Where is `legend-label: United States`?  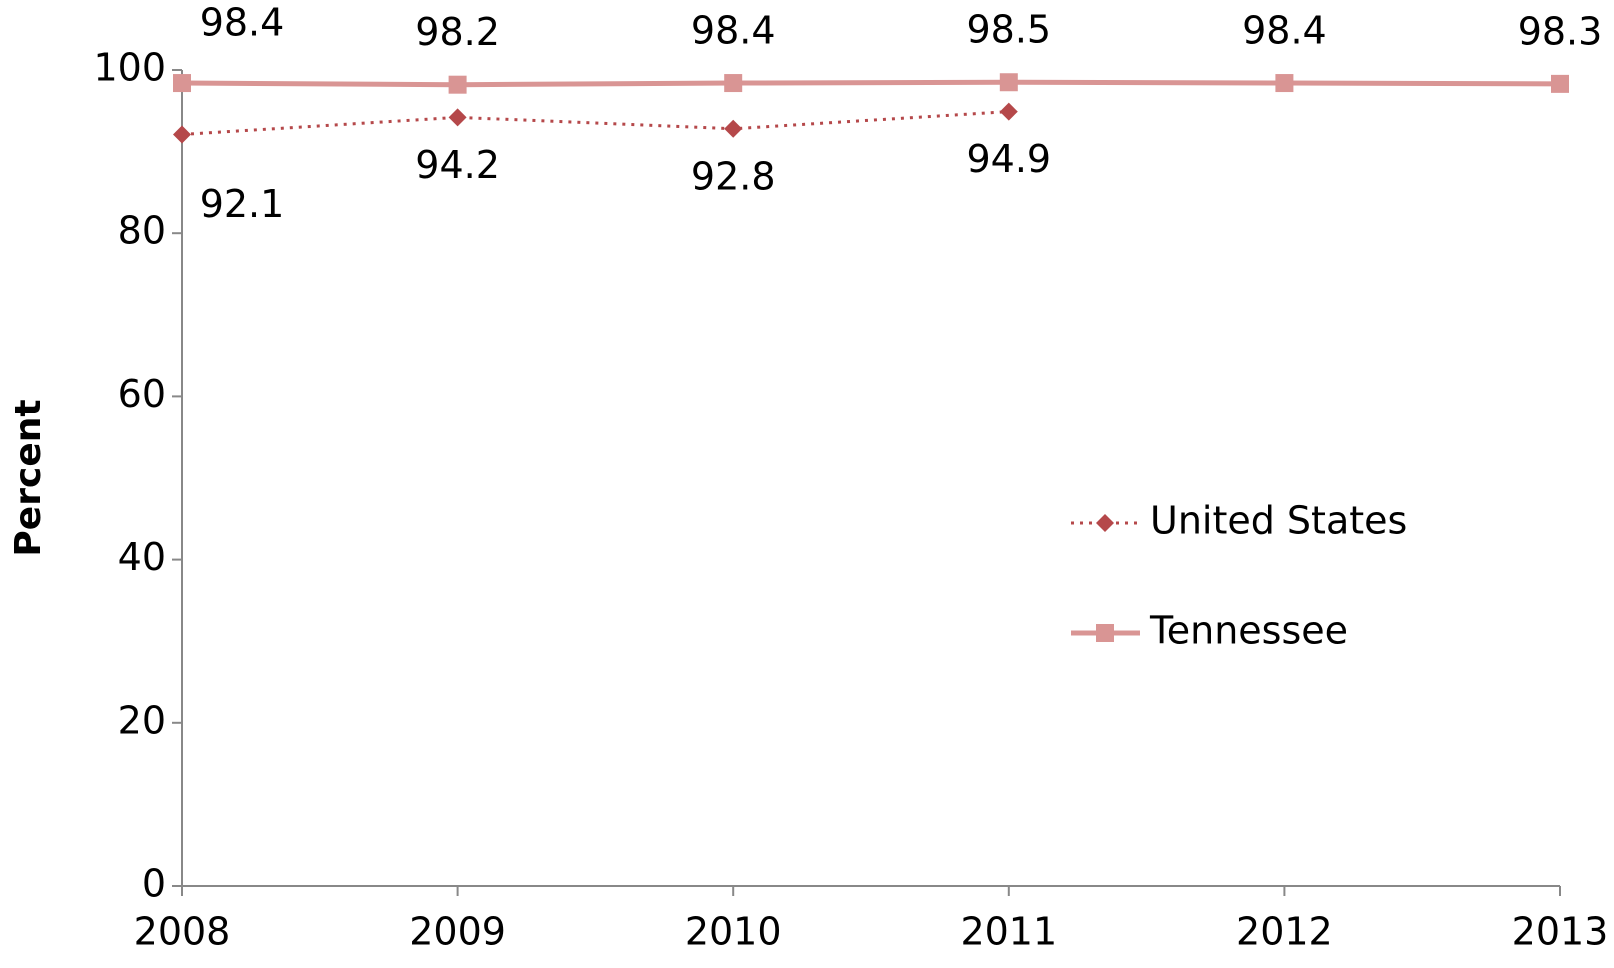
legend-label: United States is located at coordinates (1278, 521).